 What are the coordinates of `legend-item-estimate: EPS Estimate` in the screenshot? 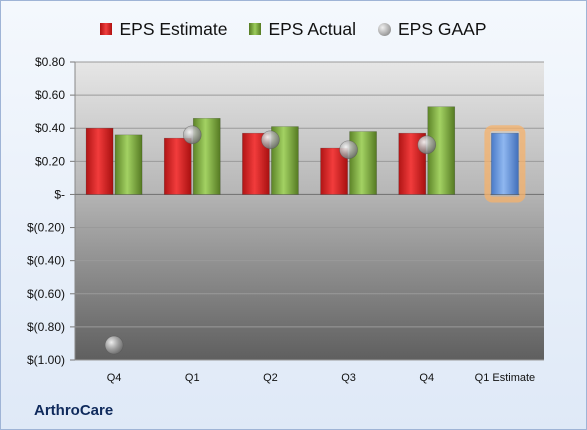 It's located at (163, 29).